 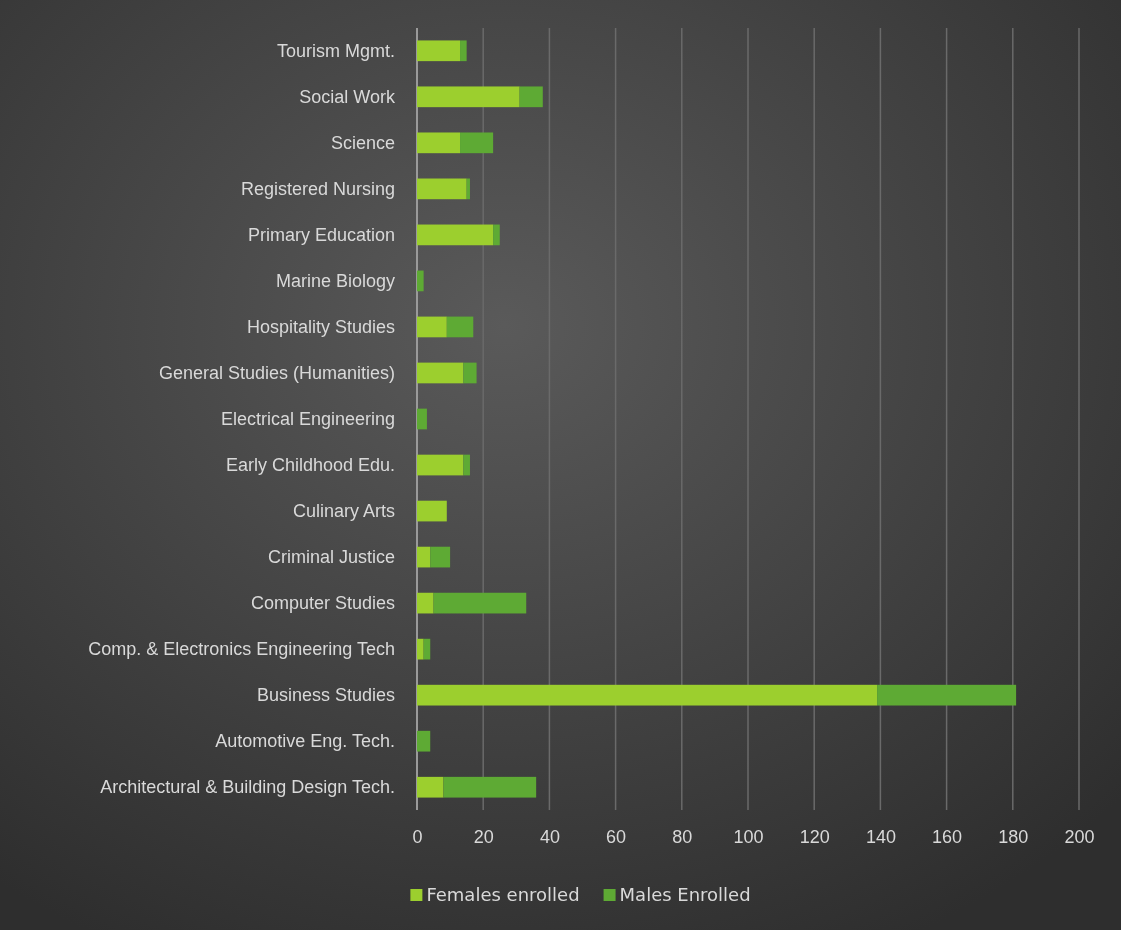 I want to click on x-tick-label: 20, so click(x=483, y=836).